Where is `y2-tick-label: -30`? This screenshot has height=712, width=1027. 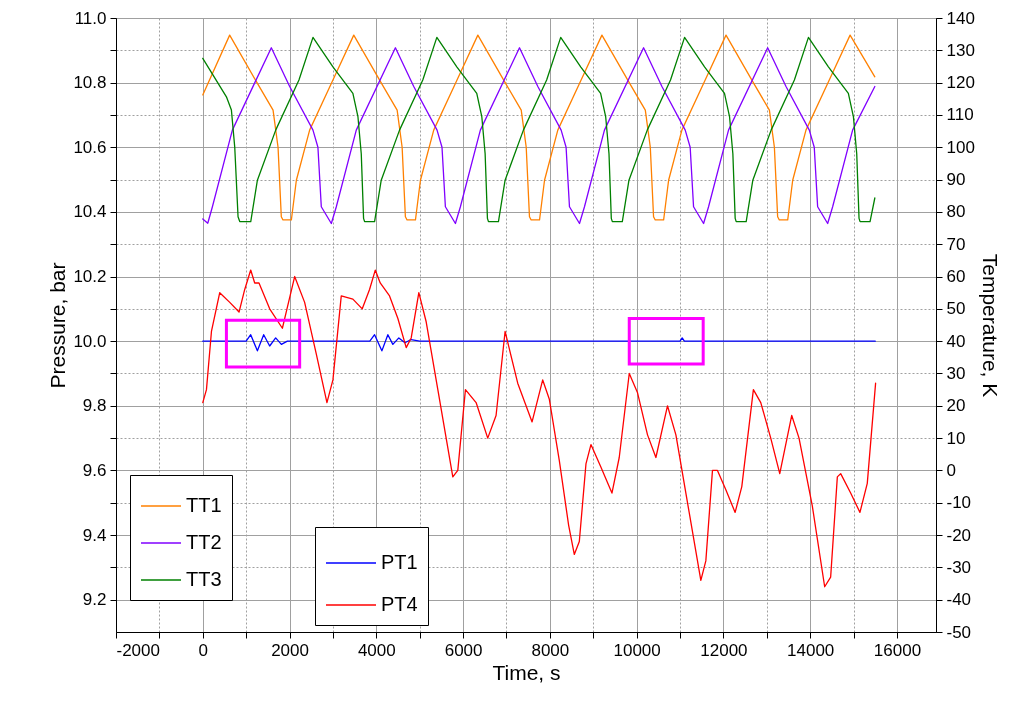 y2-tick-label: -30 is located at coordinates (959, 567).